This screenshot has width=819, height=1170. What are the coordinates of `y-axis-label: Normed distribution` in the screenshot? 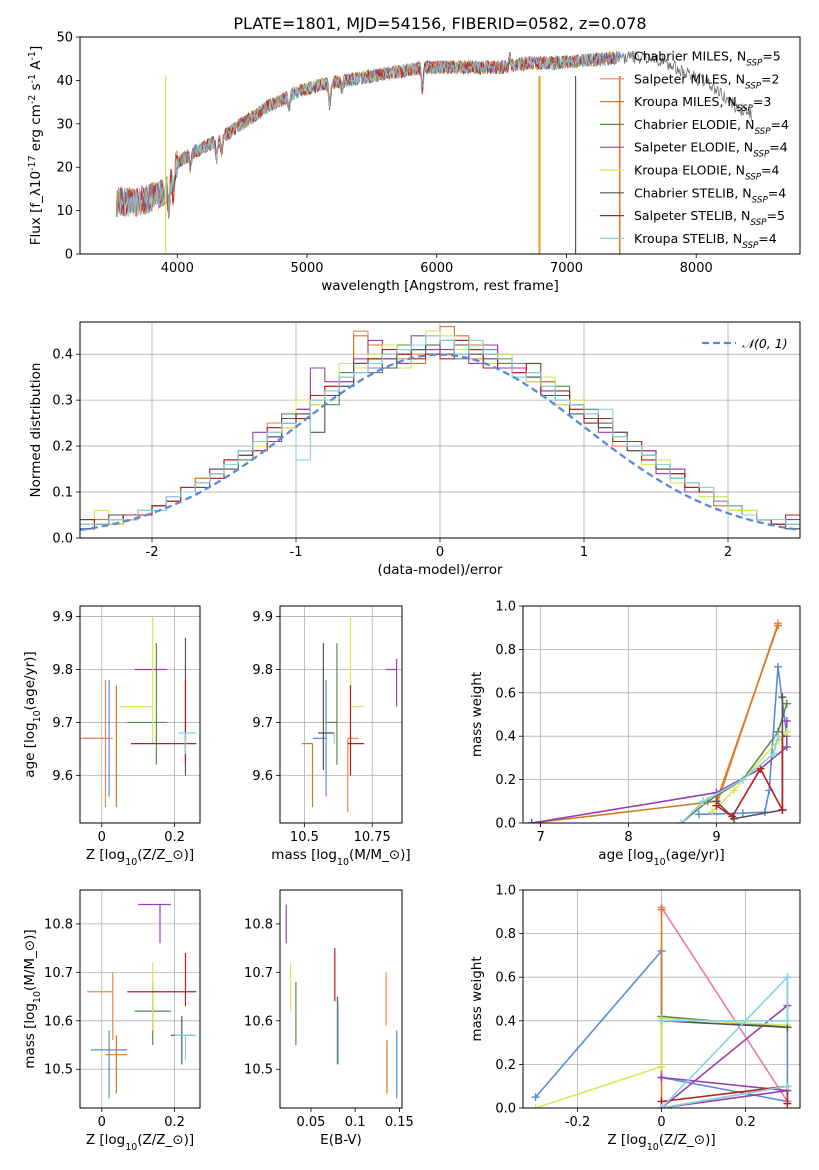 It's located at (36, 430).